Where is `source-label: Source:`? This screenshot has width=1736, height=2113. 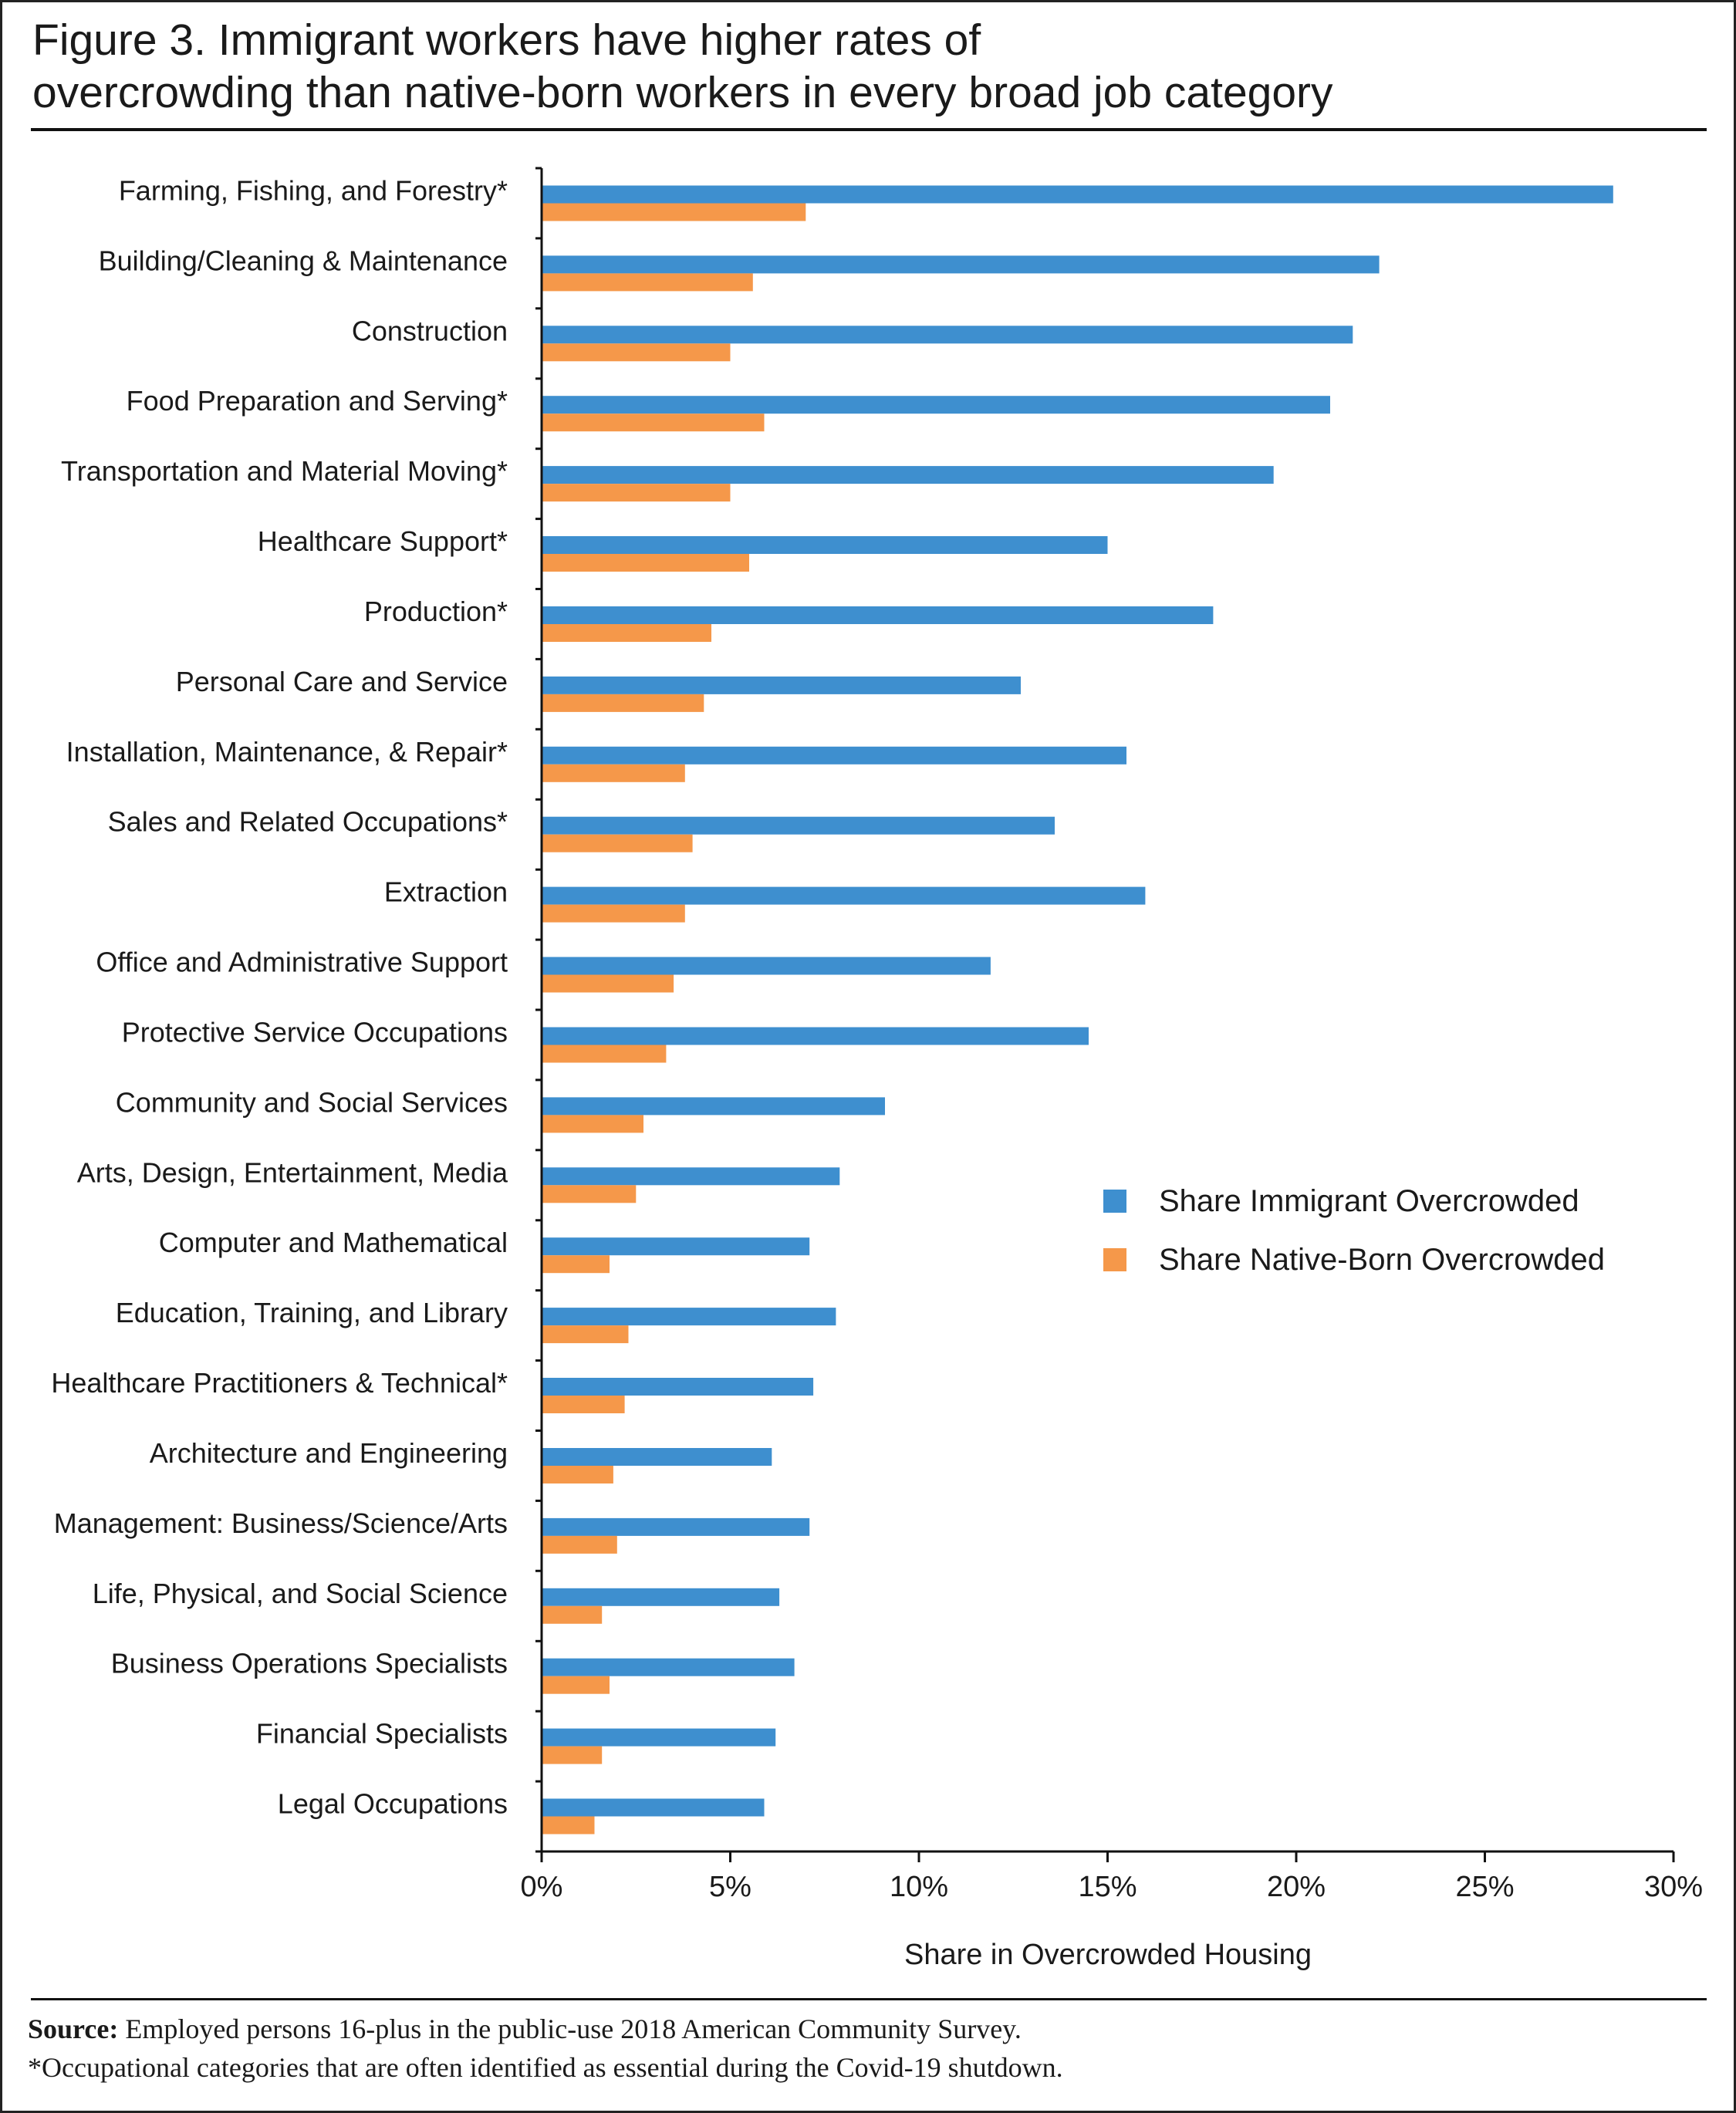 source-label: Source: is located at coordinates (73, 2028).